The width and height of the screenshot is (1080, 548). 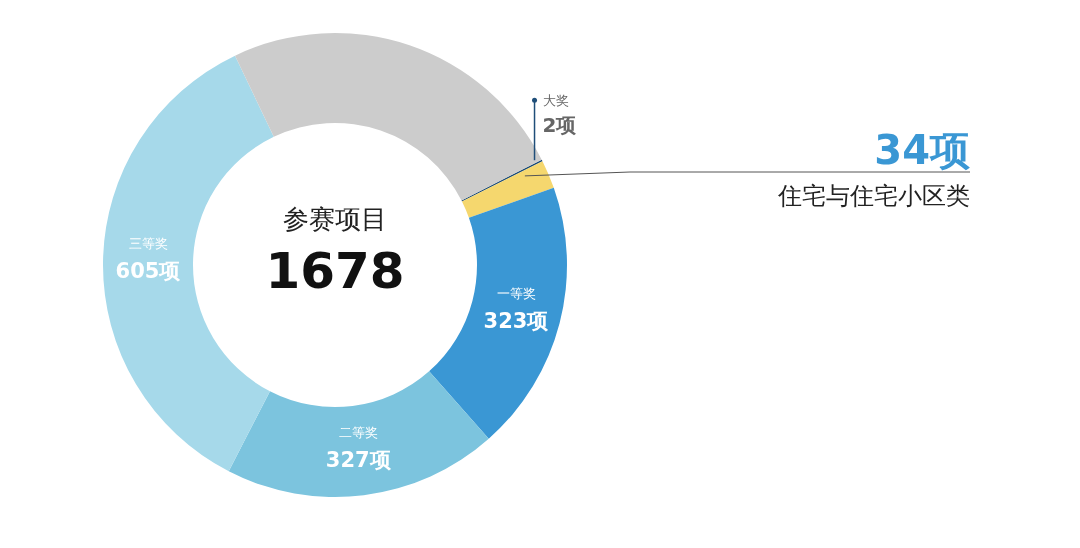 I want to click on data-label: 2项, so click(x=559, y=125).